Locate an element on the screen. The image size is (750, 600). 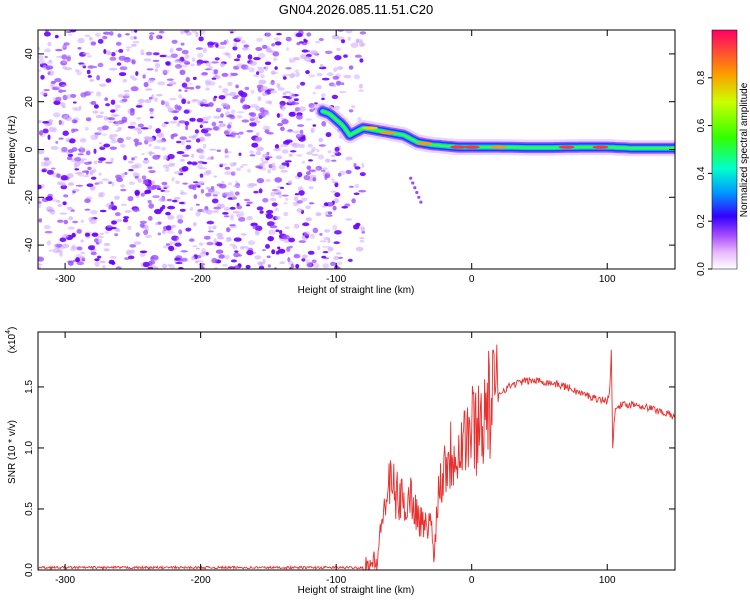
ridge-hotspot is located at coordinates (600, 147).